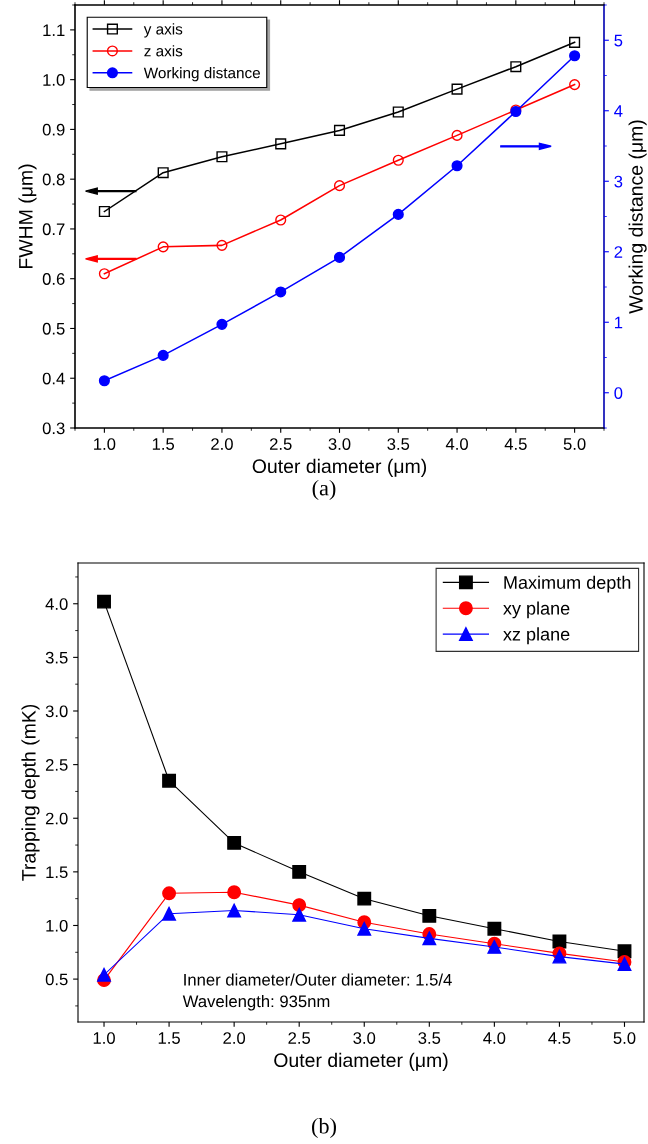  I want to click on annotation: Inner diameter/Outer diameter: 1.5/4 Wavelength: 935nm, so click(317, 992).